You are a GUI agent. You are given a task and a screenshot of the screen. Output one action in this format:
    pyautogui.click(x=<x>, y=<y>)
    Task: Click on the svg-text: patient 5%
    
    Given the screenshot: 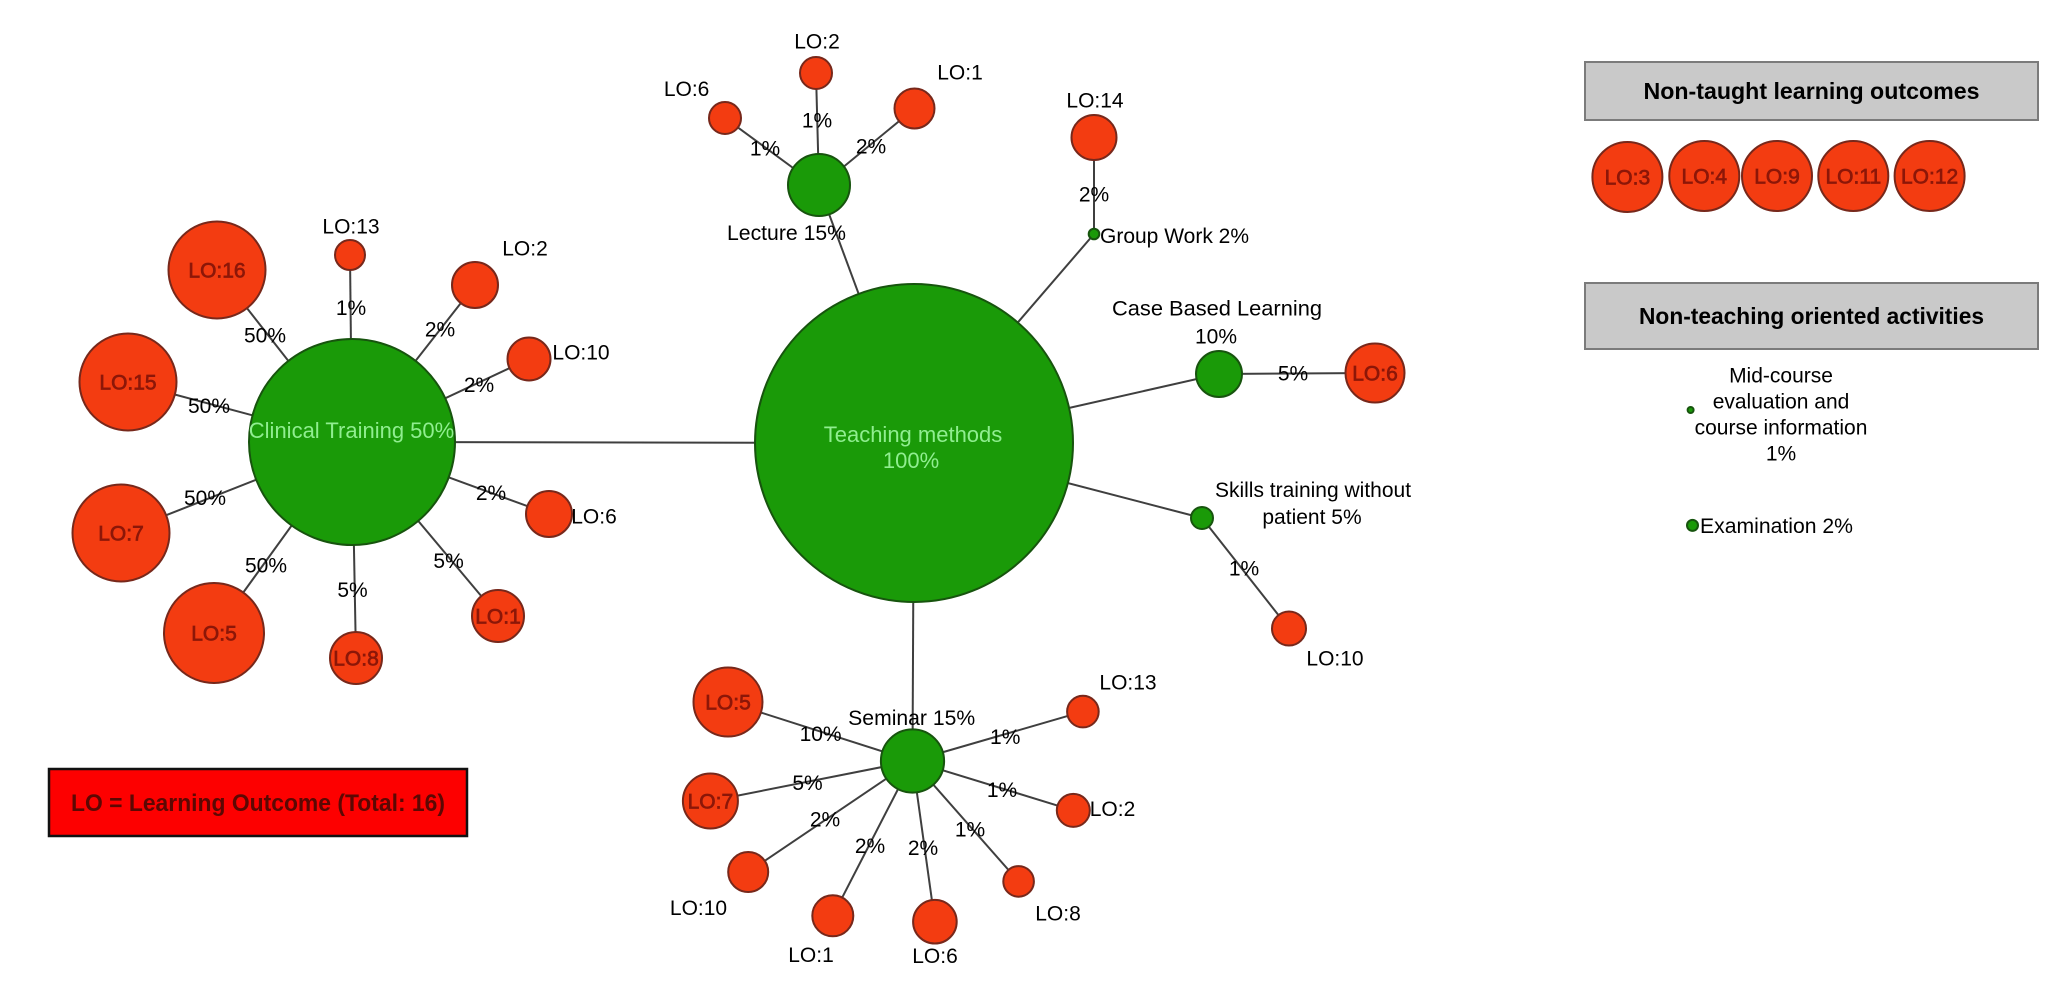 What is the action you would take?
    pyautogui.click(x=1311, y=517)
    